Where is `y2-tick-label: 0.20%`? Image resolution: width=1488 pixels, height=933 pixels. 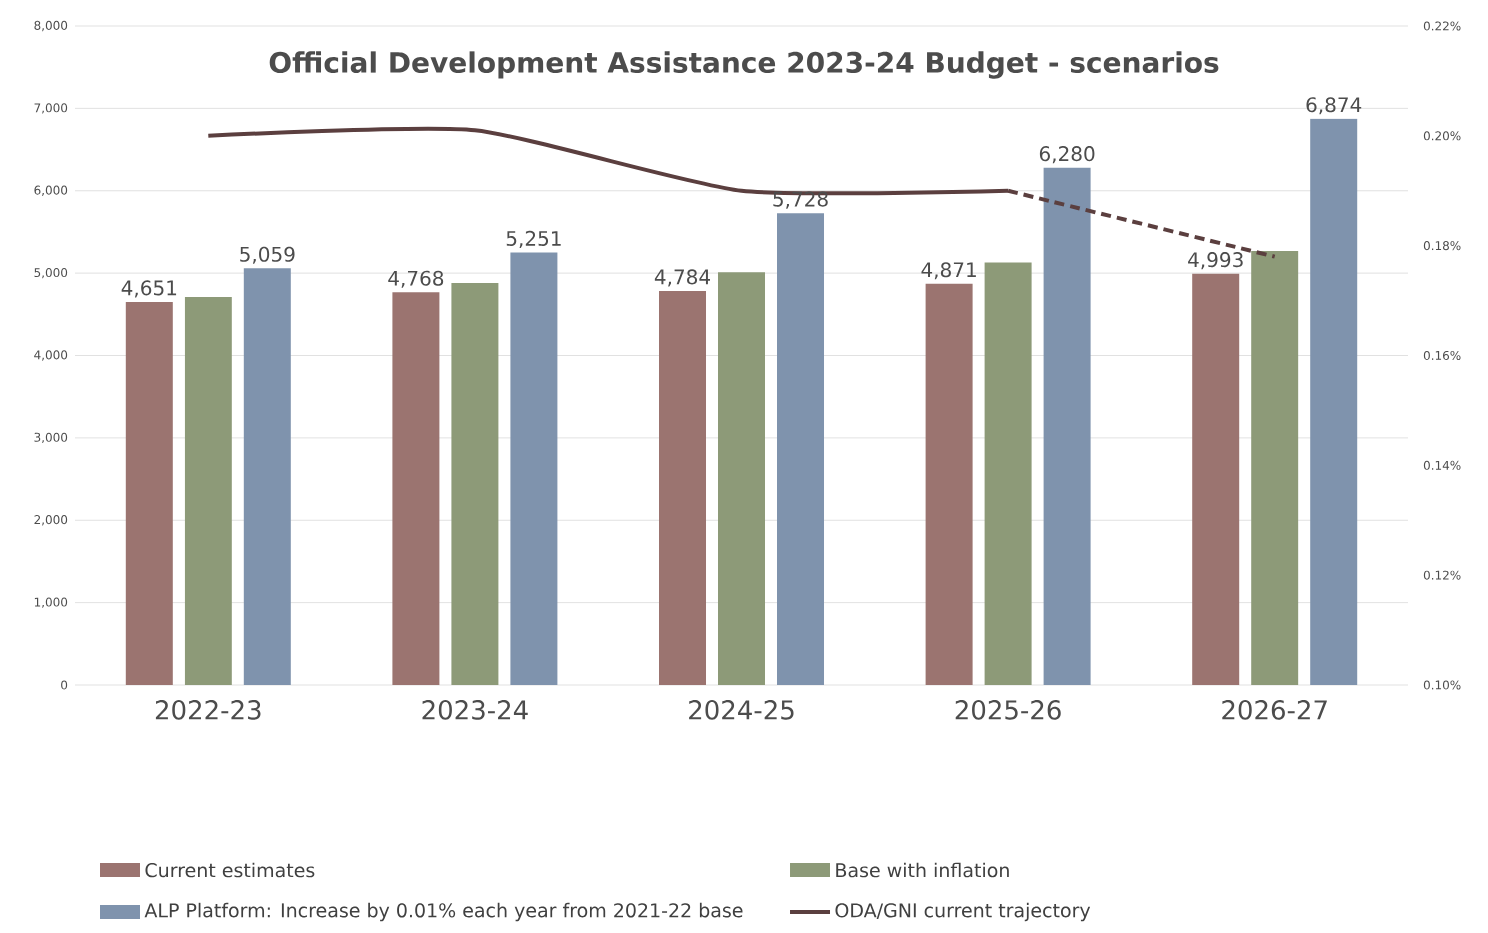
y2-tick-label: 0.20% is located at coordinates (1442, 136).